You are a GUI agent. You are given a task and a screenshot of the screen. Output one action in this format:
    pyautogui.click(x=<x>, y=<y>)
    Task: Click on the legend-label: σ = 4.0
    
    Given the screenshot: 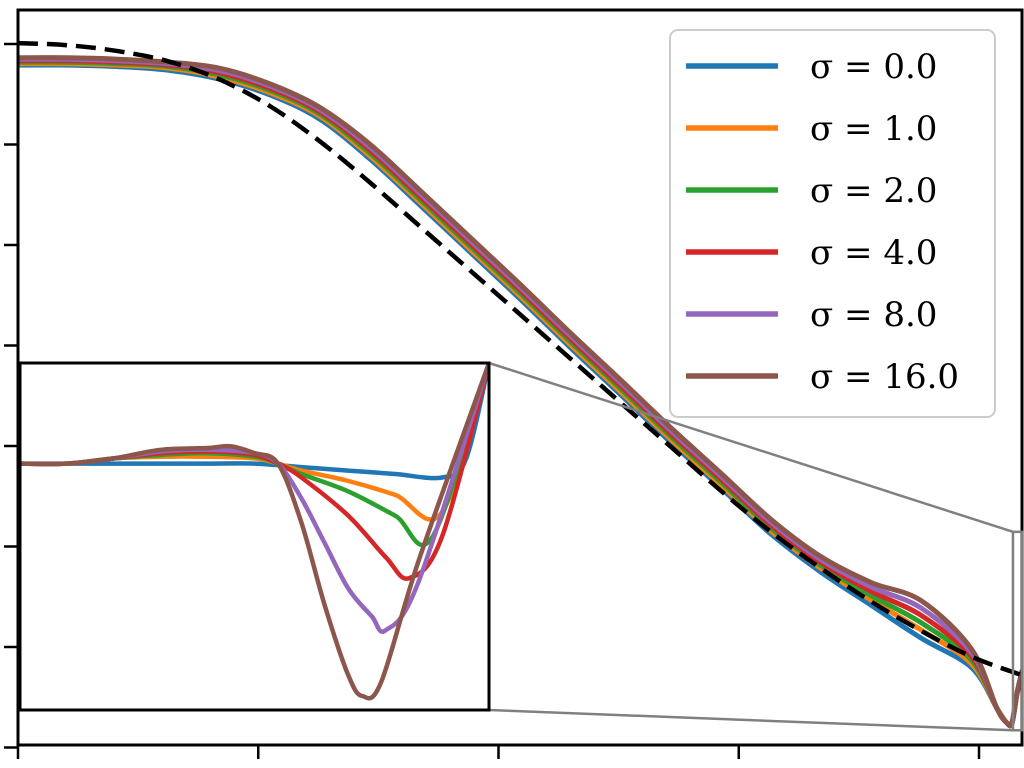 What is the action you would take?
    pyautogui.click(x=873, y=253)
    